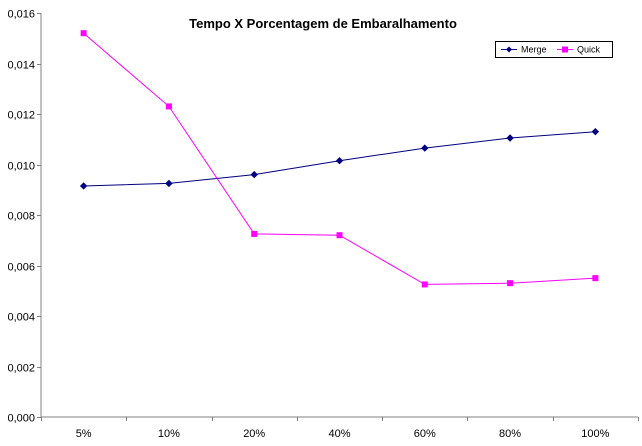  I want to click on legend-marker-merge, so click(509, 49).